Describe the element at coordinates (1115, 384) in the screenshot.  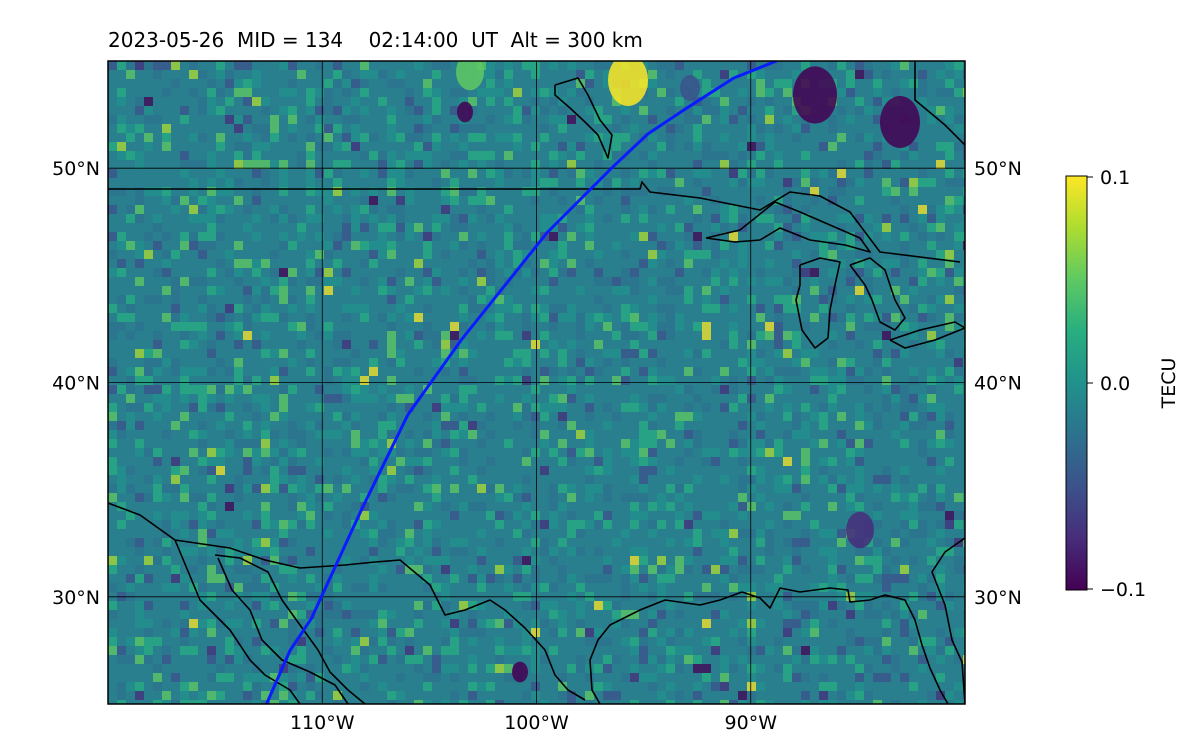
I see `colorbar-tick-zero: 0.0` at that location.